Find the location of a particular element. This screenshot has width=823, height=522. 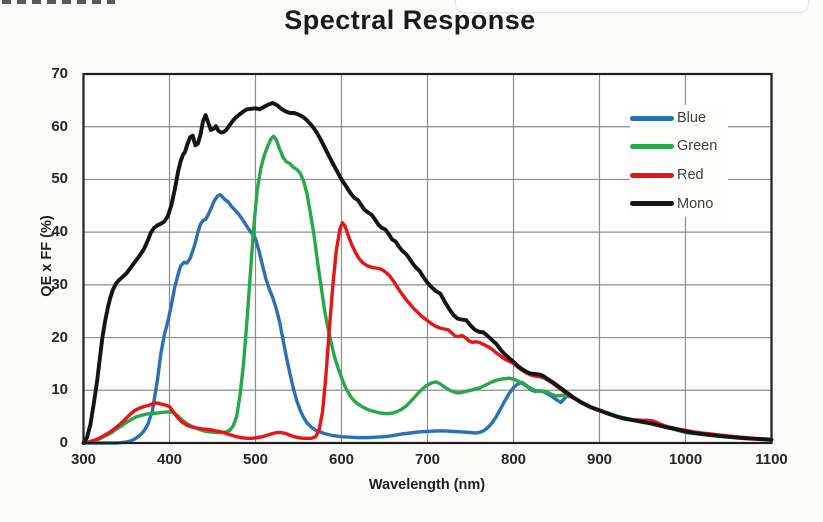

legend-swatch-red is located at coordinates (652, 175).